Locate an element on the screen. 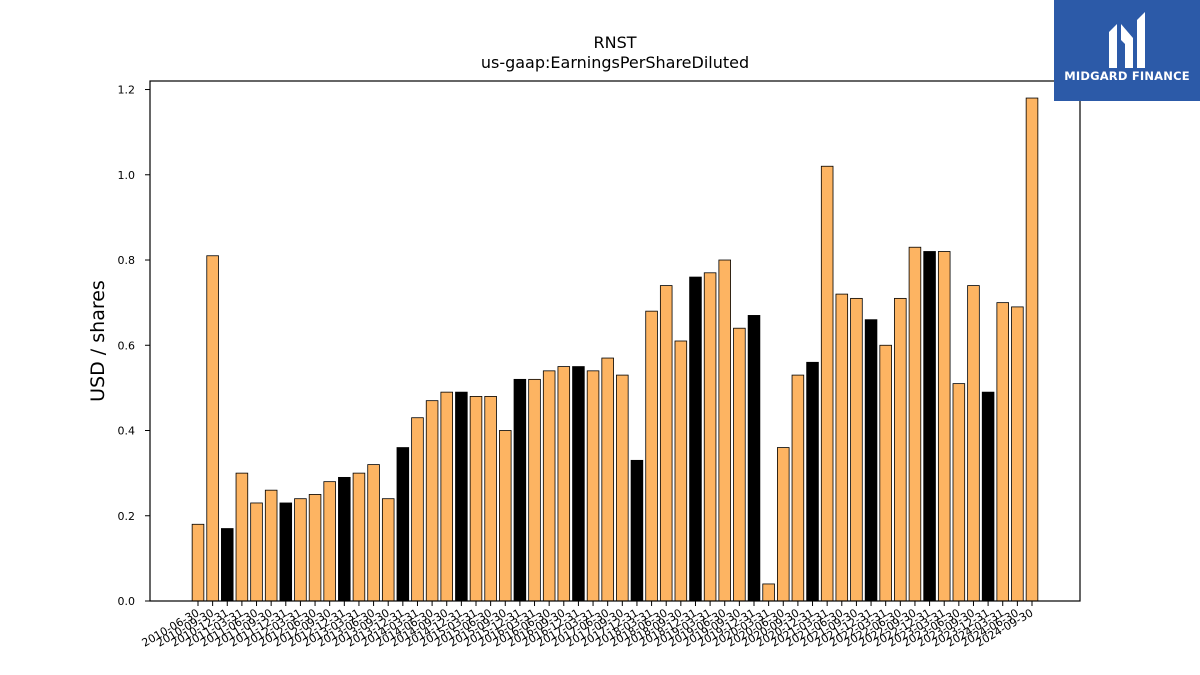  brand-name: MIDGARD FINANCE is located at coordinates (1127, 76).